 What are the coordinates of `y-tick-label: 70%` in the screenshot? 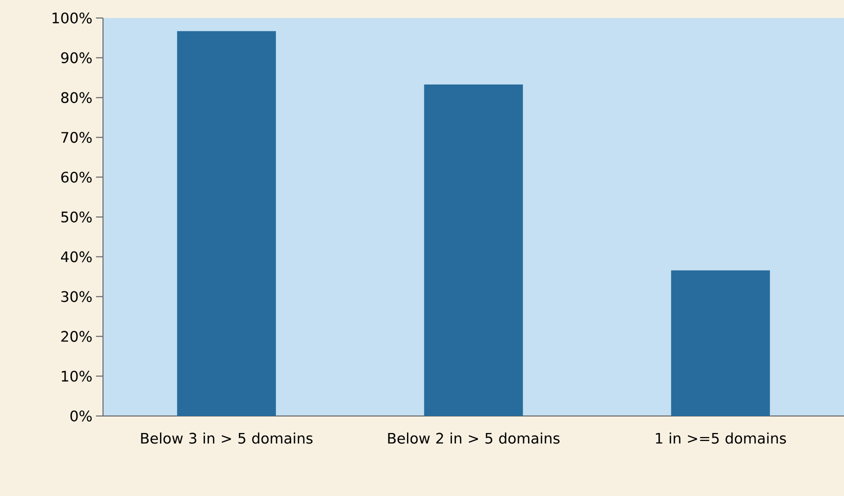 It's located at (76, 137).